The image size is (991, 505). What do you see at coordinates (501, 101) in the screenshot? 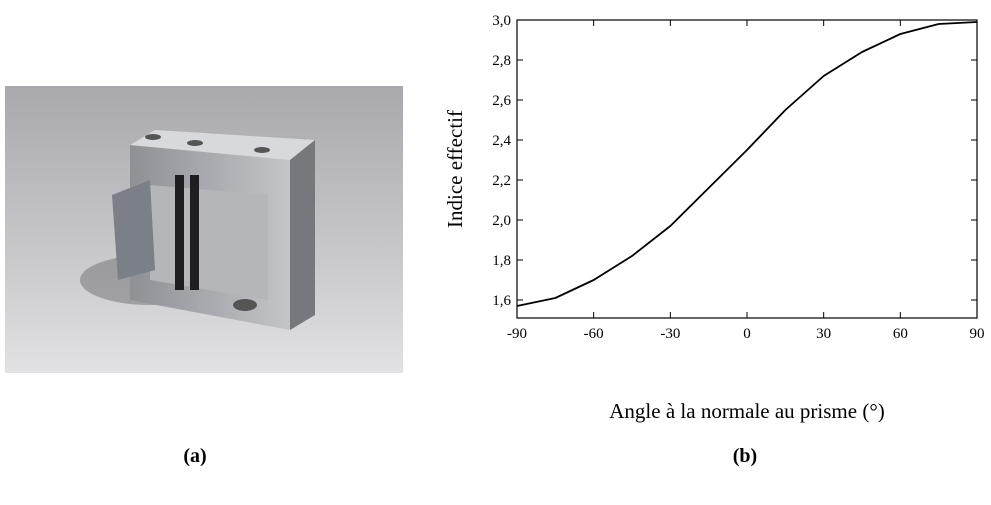
I see `y-tick-label: 2,6` at bounding box center [501, 101].